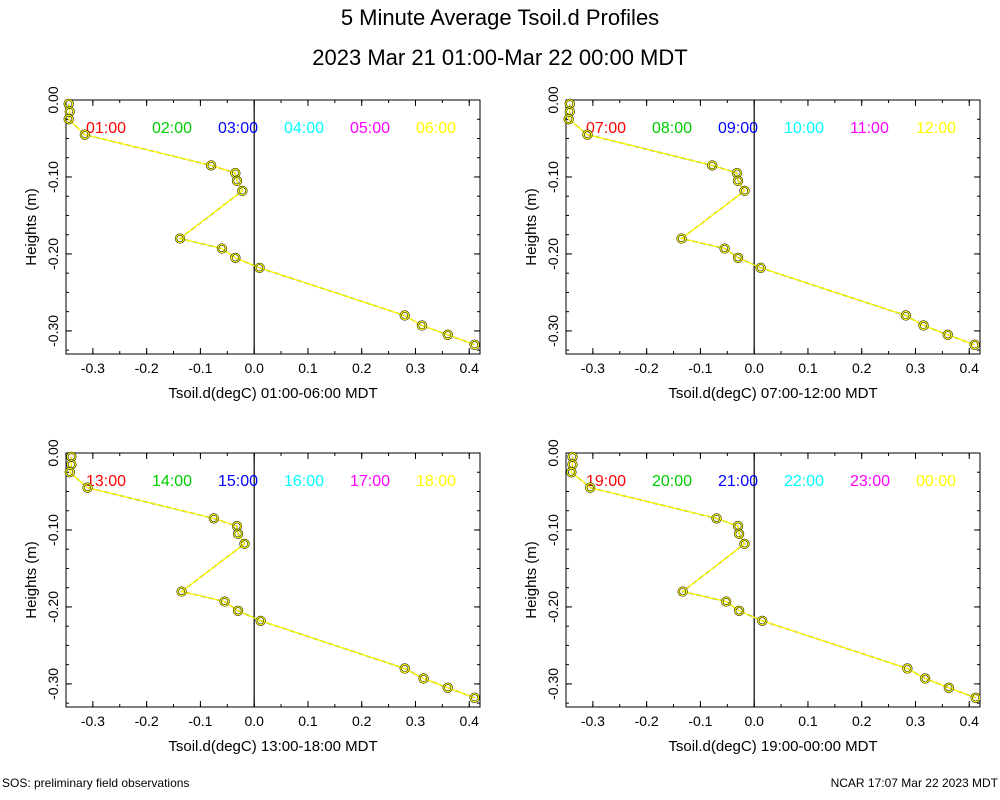 The image size is (1000, 800). Describe the element at coordinates (238, 128) in the screenshot. I see `legend-entry: 03:00` at that location.